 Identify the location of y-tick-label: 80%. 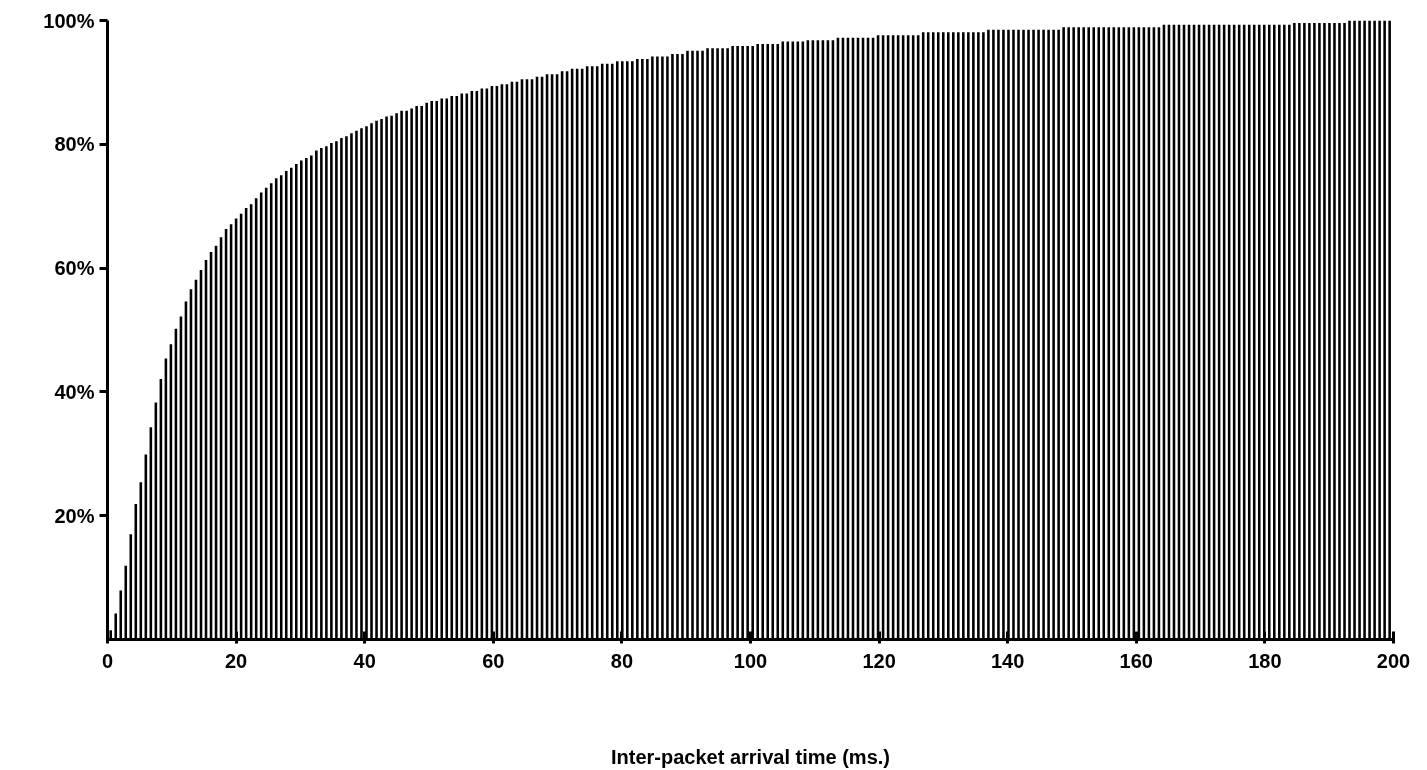
(74, 144).